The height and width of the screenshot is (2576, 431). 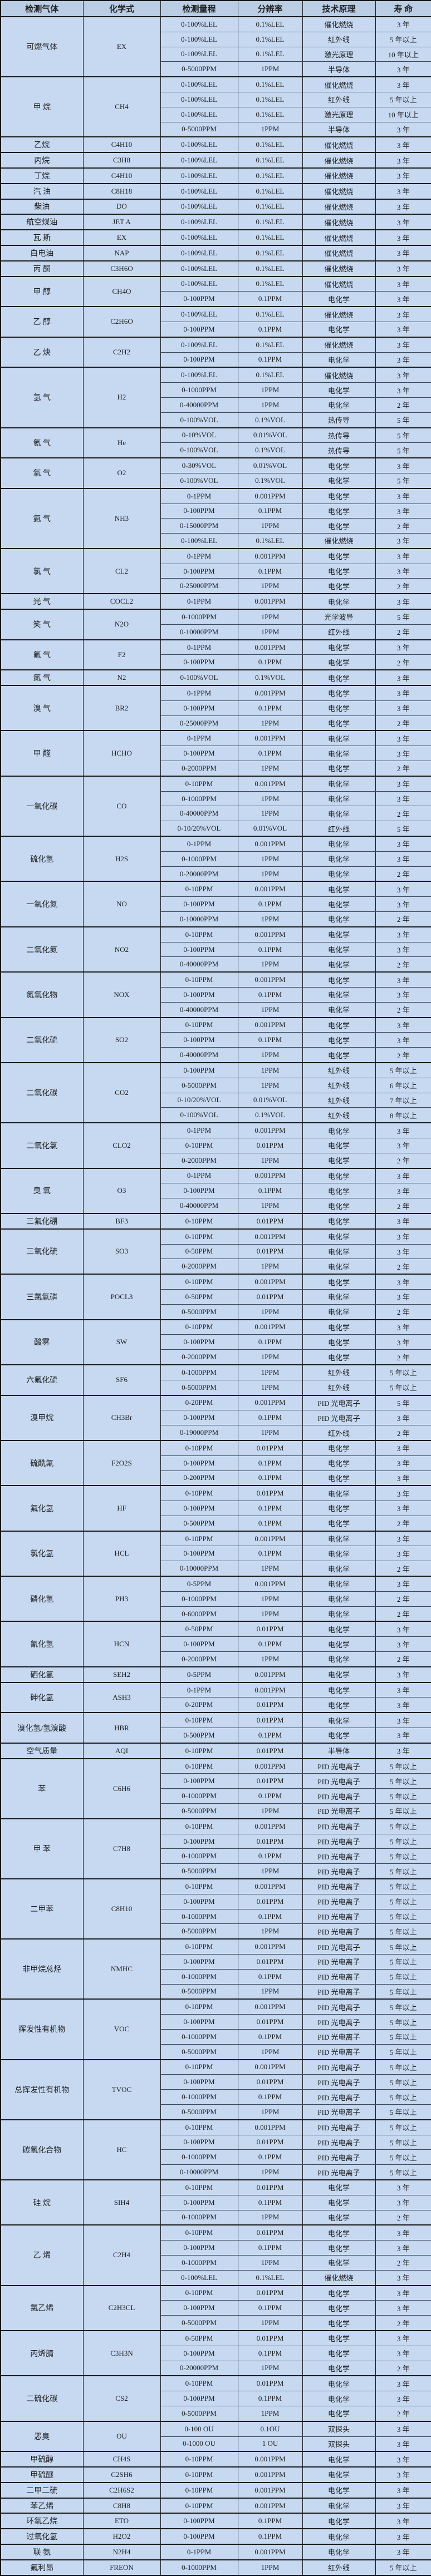 I want to click on gas-name-cell: 挥发性有机物, so click(x=42, y=2029).